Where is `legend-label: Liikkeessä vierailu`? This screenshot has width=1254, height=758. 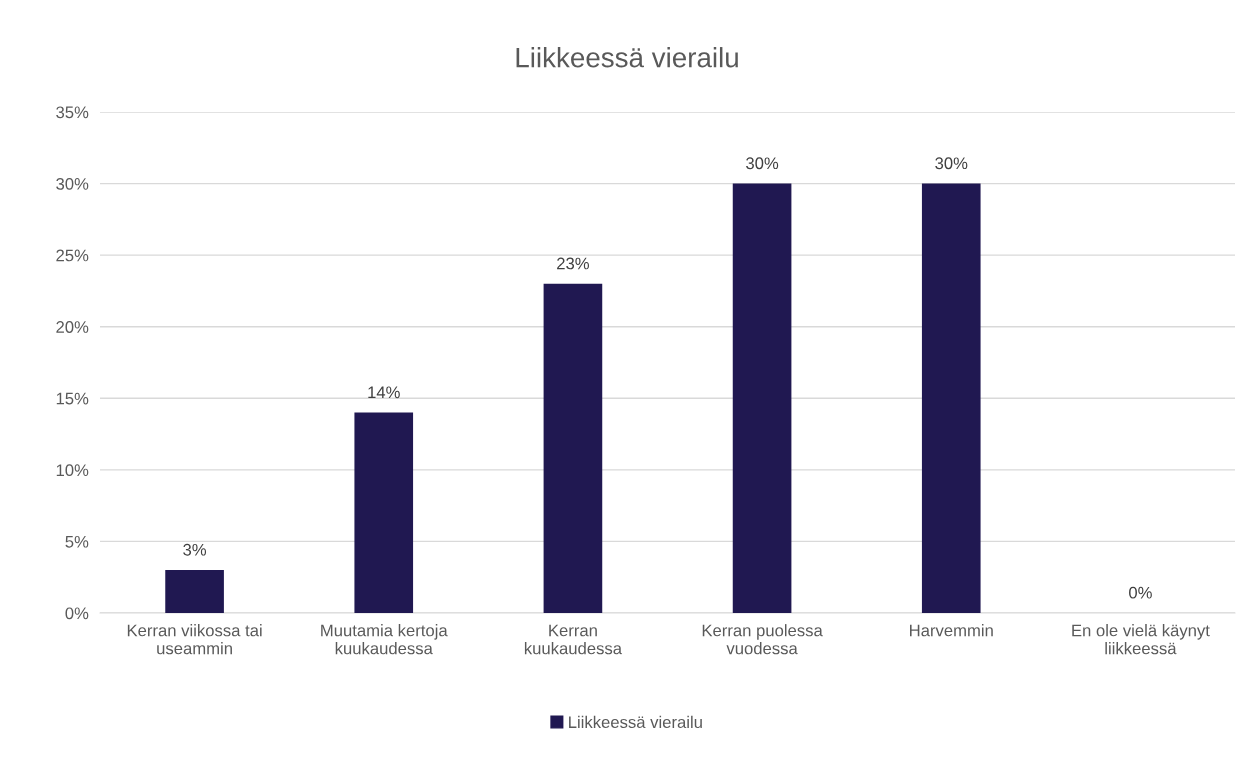 legend-label: Liikkeessä vierailu is located at coordinates (635, 722).